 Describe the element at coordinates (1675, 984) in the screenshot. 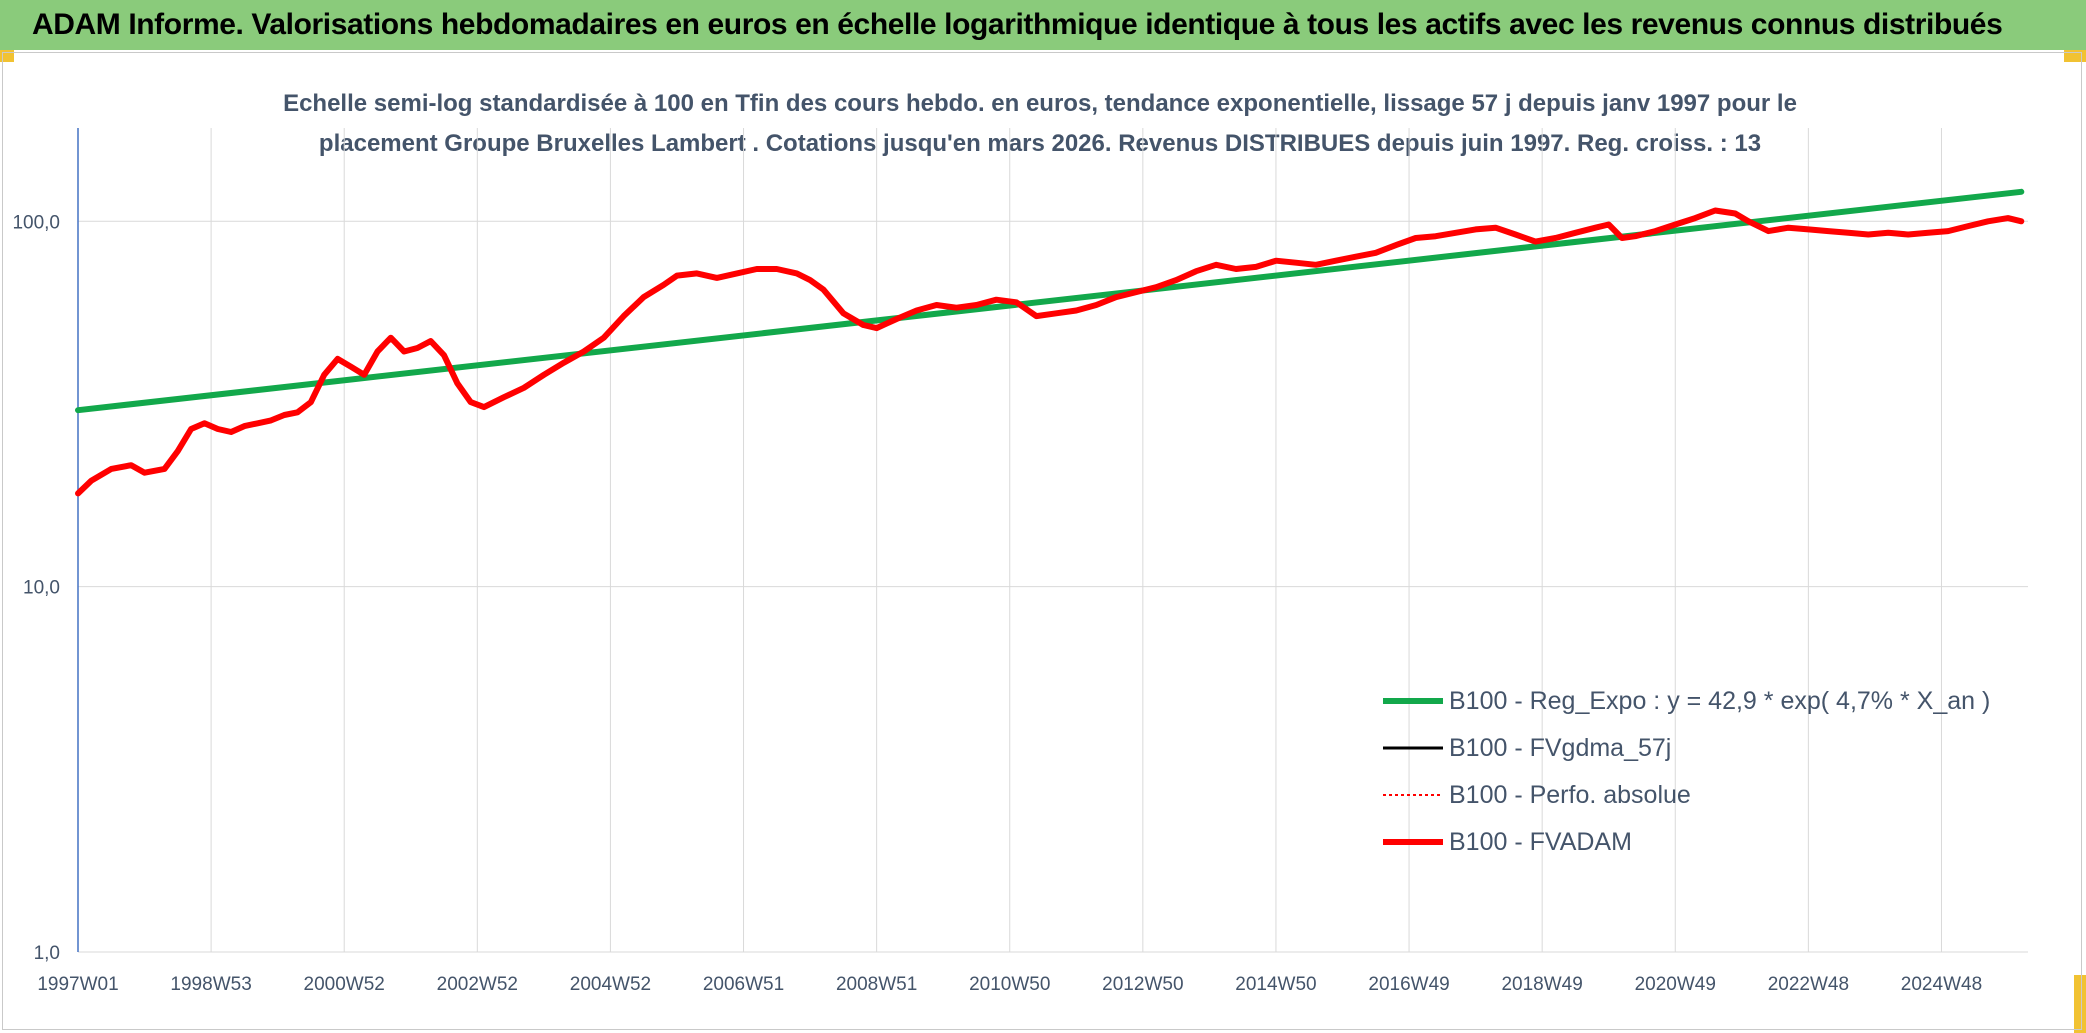

I see `x-tick-label: 2020W49` at that location.